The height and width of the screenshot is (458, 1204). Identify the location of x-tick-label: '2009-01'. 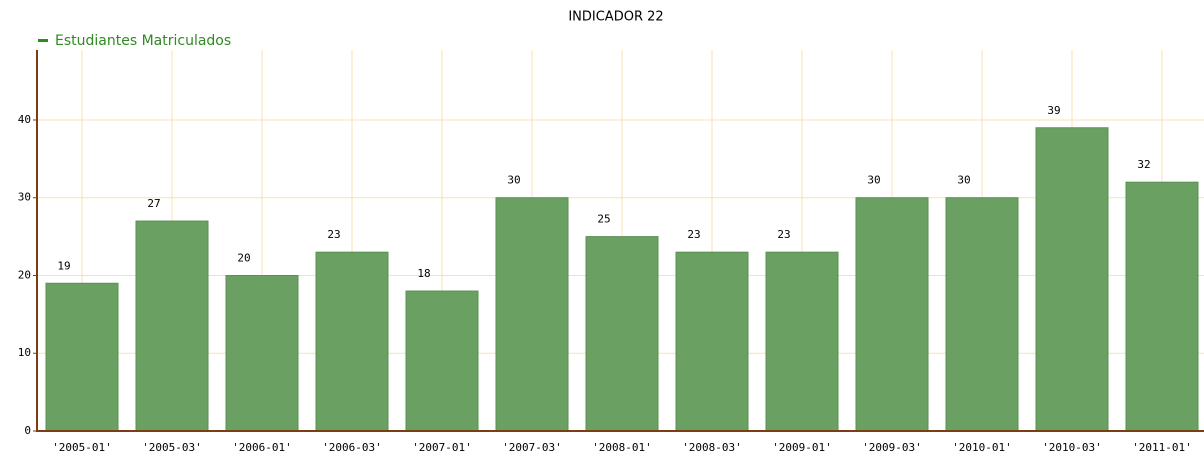
(802, 447).